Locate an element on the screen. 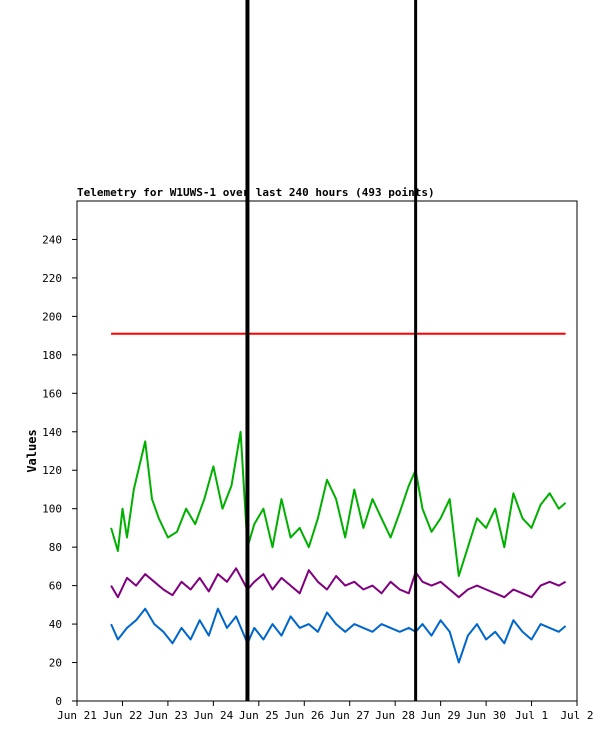 The image size is (615, 741). y-tick-label: 20 is located at coordinates (55, 663).